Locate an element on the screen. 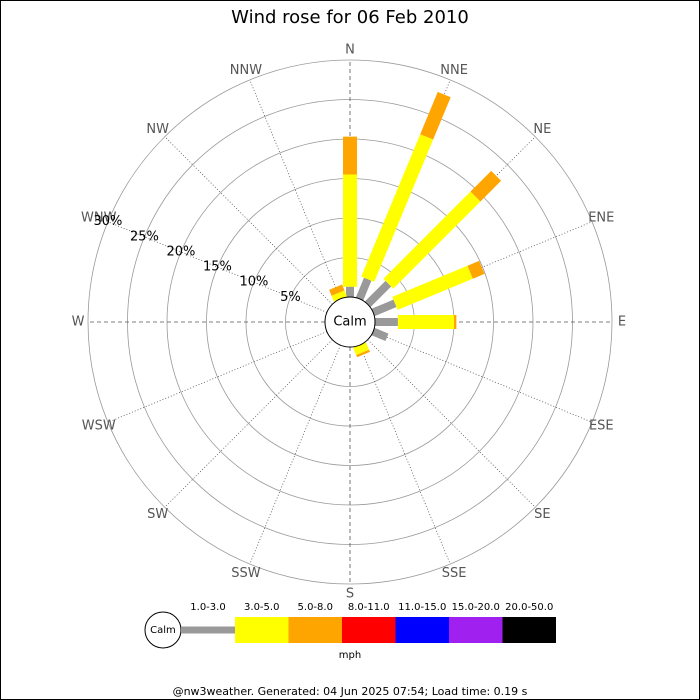 The width and height of the screenshot is (700, 700). calm-label: Calm is located at coordinates (349, 322).